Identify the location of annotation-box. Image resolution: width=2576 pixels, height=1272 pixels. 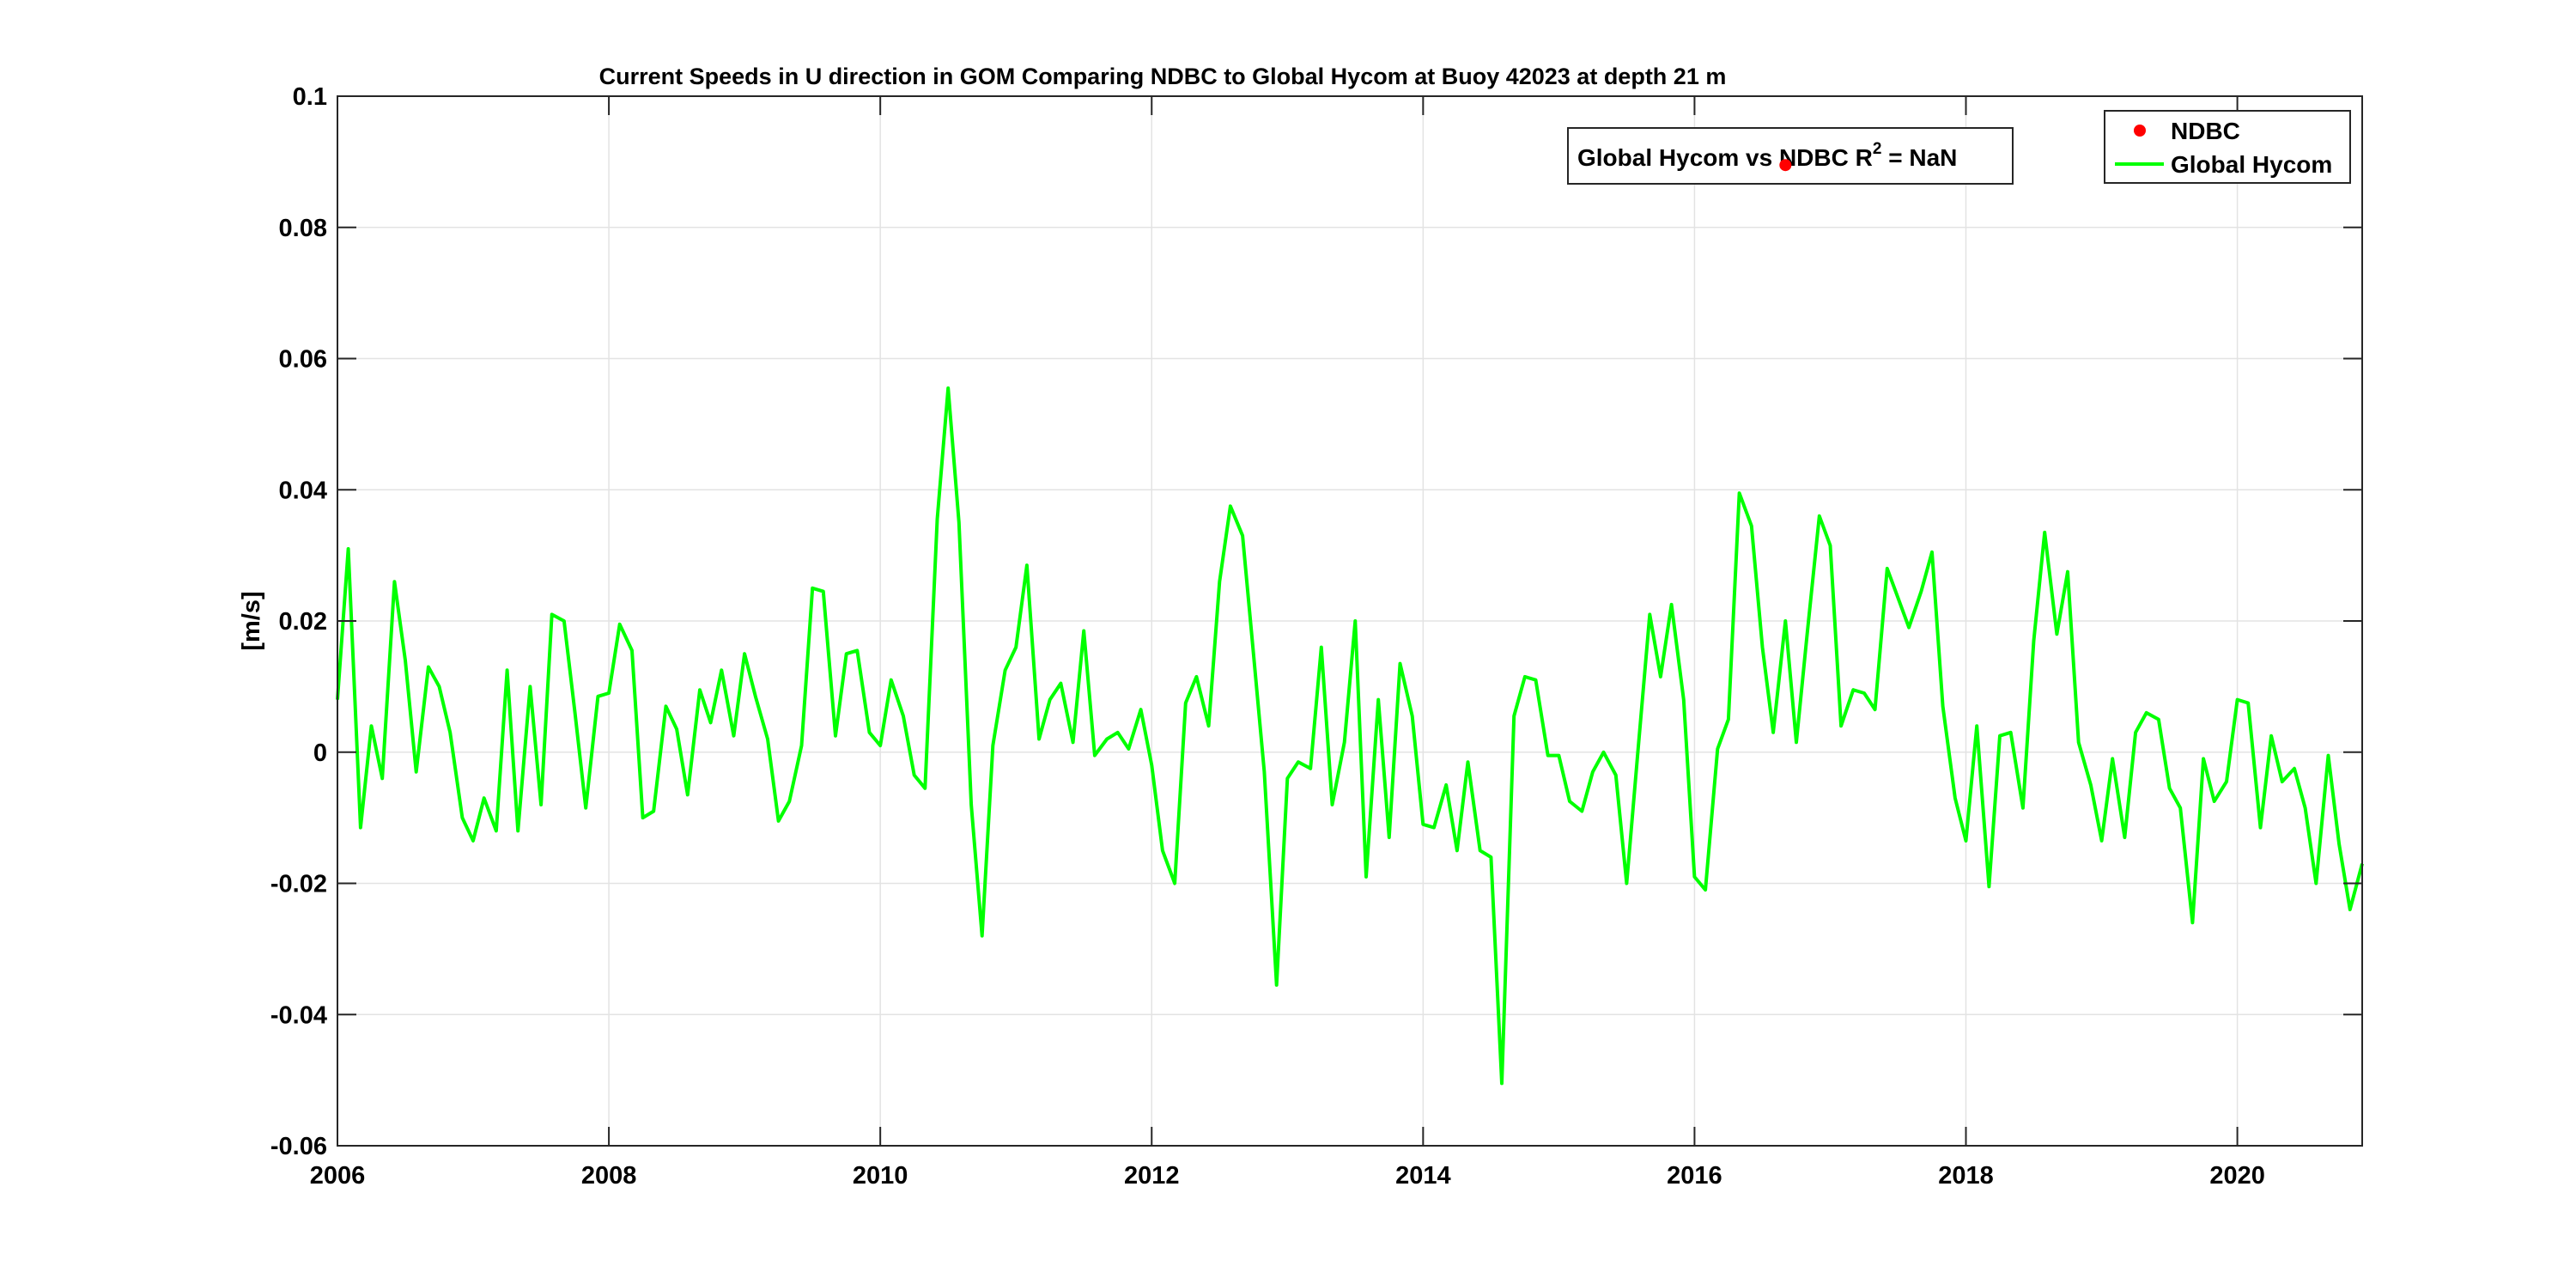
(1791, 156).